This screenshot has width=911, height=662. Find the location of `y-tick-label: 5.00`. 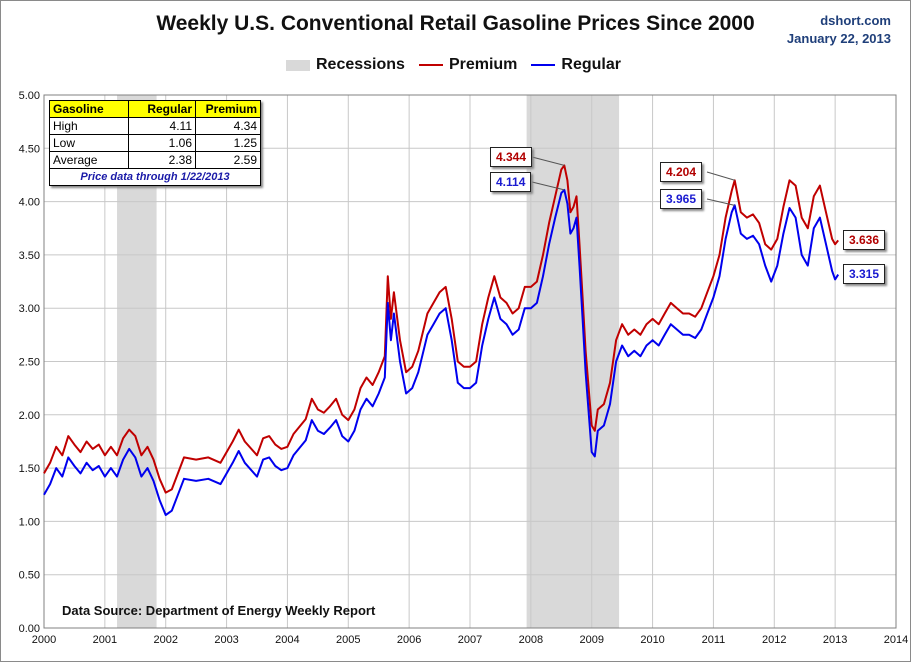

y-tick-label: 5.00 is located at coordinates (29, 96).